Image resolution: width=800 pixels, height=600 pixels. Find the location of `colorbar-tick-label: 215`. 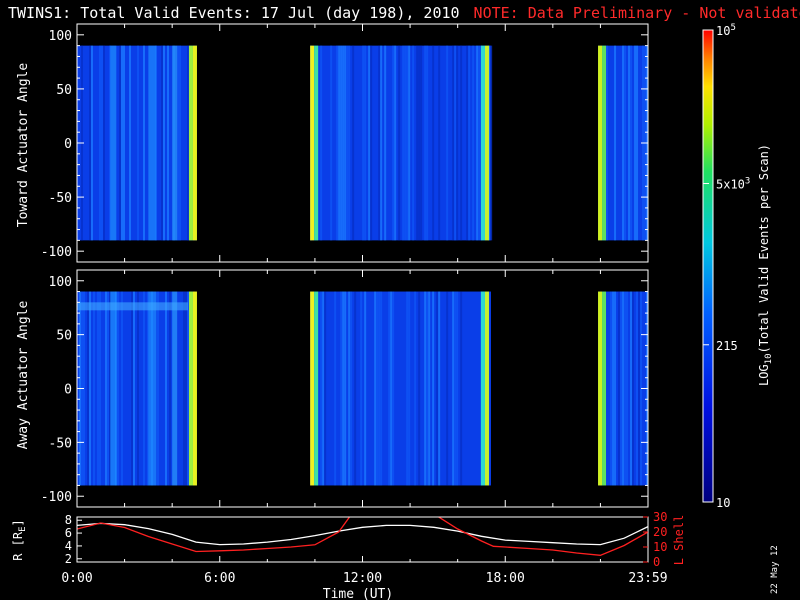

colorbar-tick-label: 215 is located at coordinates (727, 346).